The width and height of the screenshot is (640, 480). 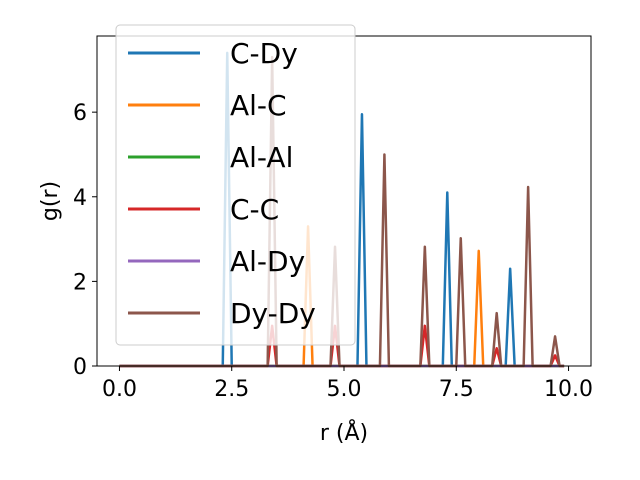 I want to click on legend-label: Dy-Dy, so click(x=273, y=313).